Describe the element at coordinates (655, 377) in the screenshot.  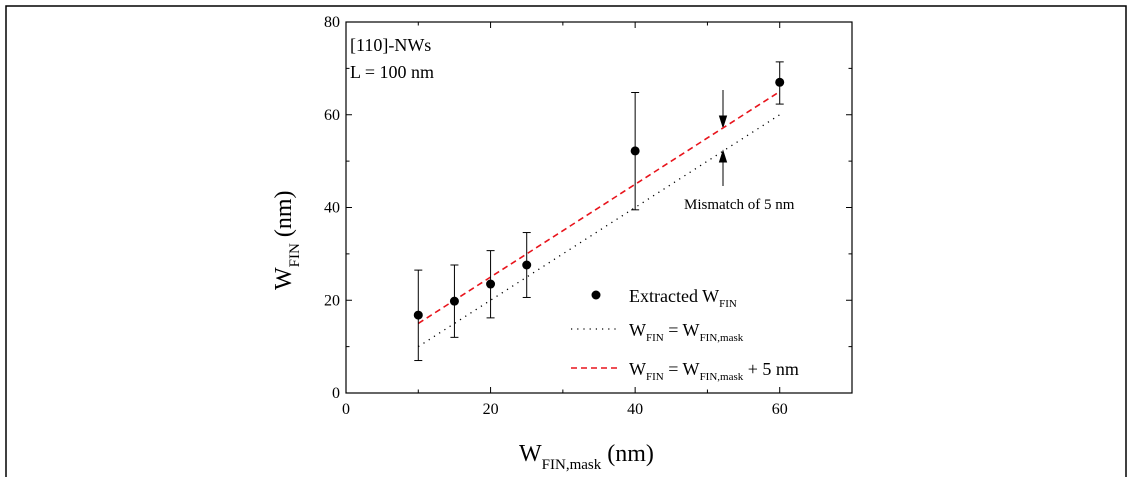
I see `legend-offset-sub: FIN` at that location.